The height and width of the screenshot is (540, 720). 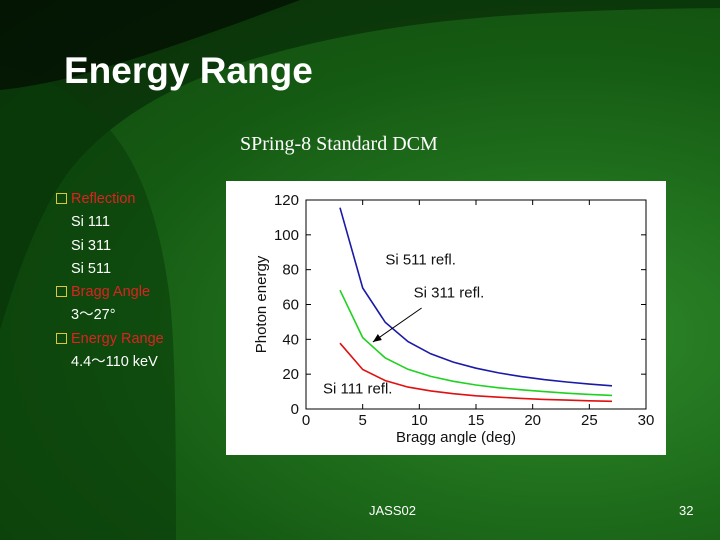 I want to click on y-tick-label: 40, so click(x=290, y=339).